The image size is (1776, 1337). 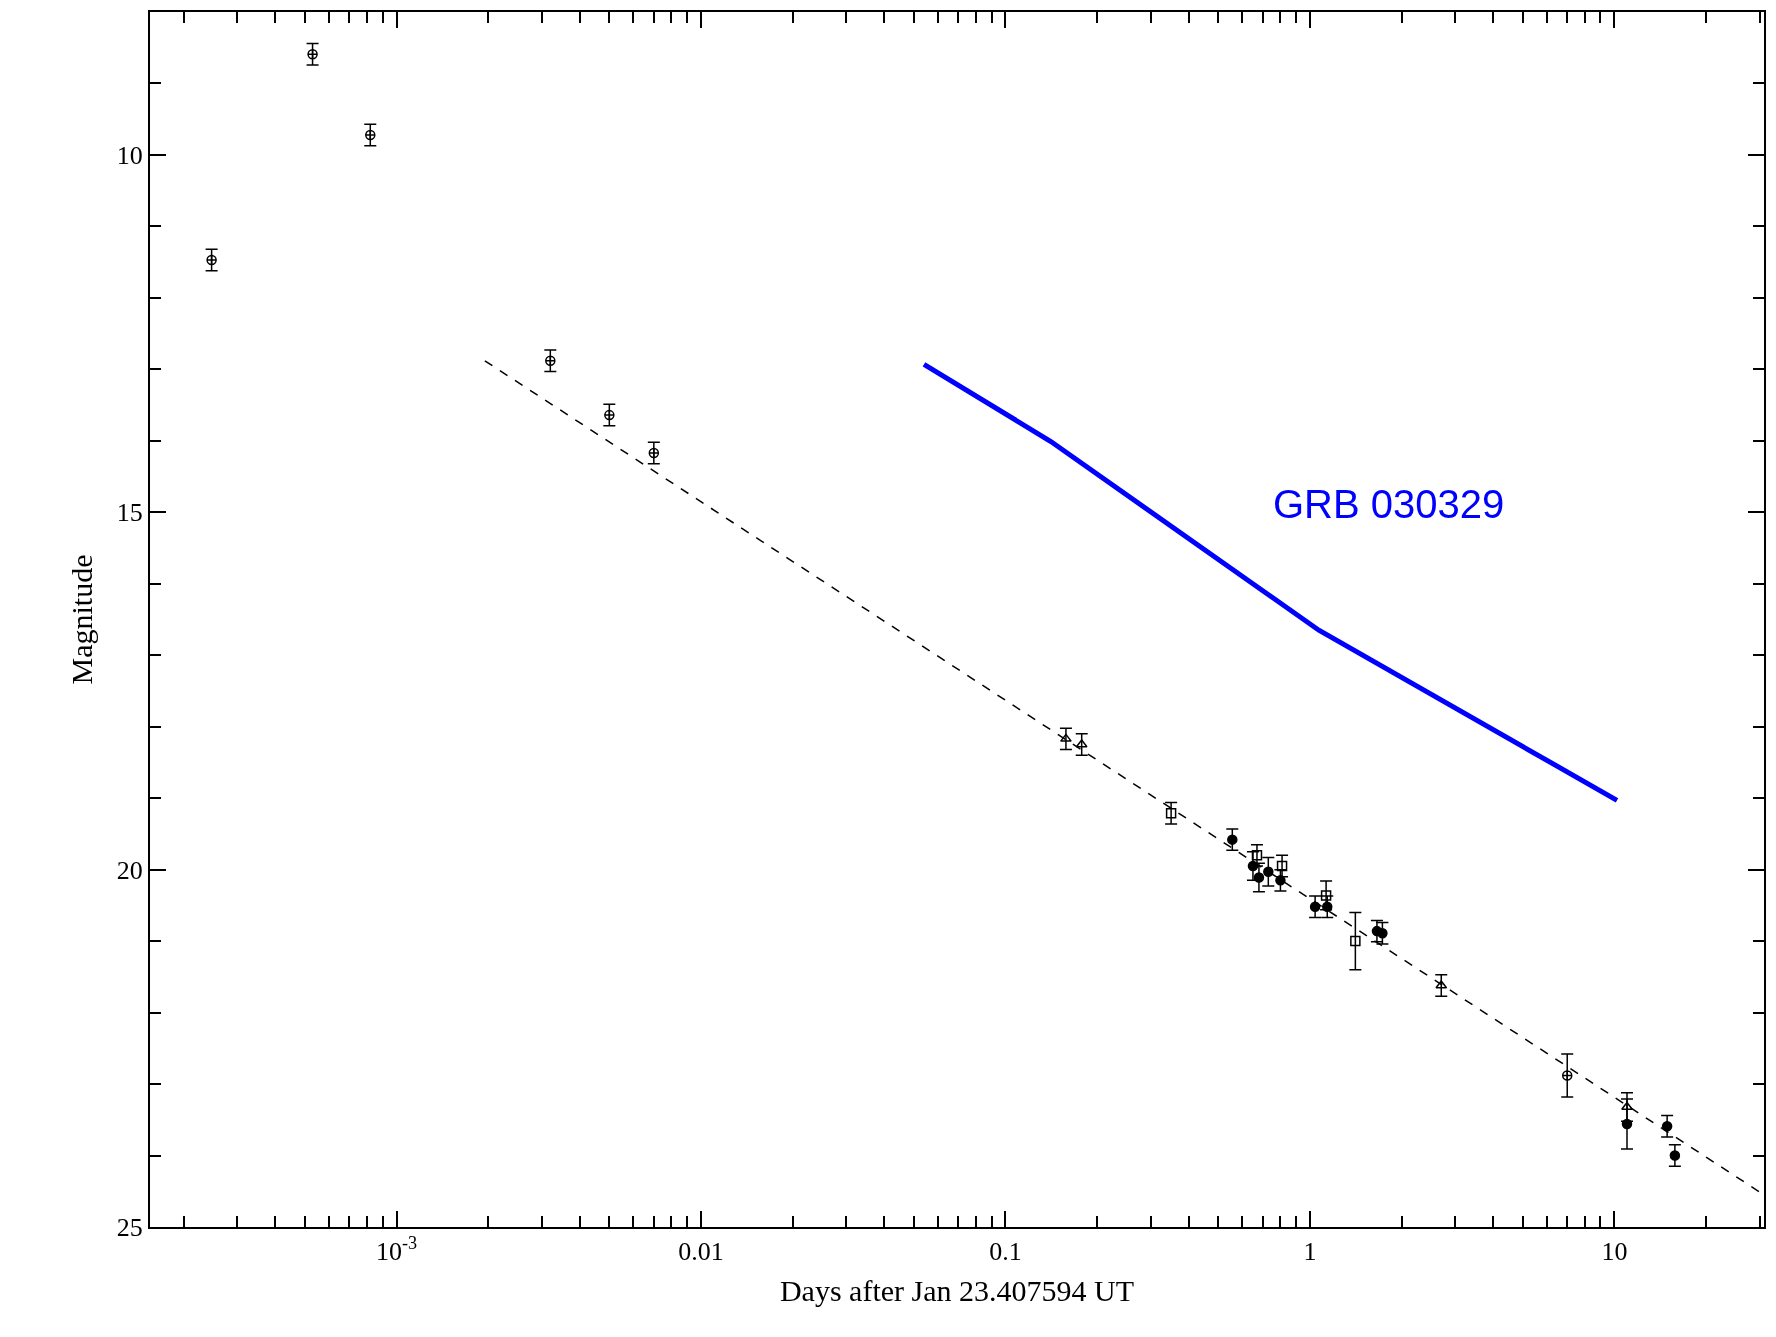 What do you see at coordinates (82, 619) in the screenshot?
I see `y-axis-title: Magnitude` at bounding box center [82, 619].